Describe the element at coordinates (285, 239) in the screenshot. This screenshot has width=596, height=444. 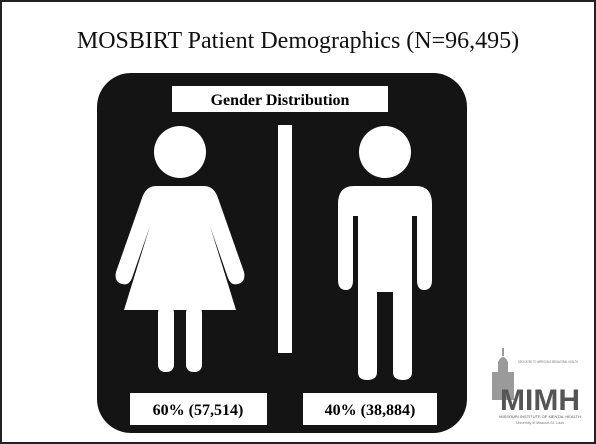
I see `divider` at that location.